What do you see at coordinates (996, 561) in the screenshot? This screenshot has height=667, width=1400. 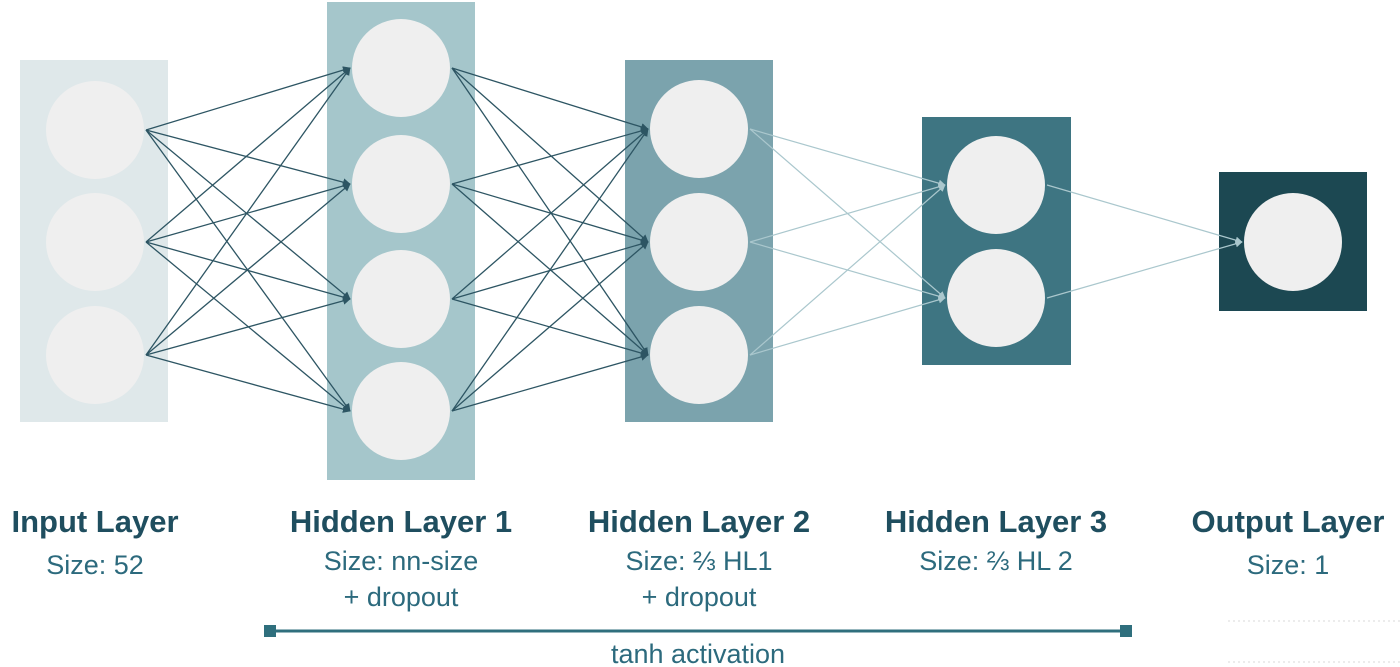 I see `hidden-layer-3-size: Size: ⅔ HL 2` at bounding box center [996, 561].